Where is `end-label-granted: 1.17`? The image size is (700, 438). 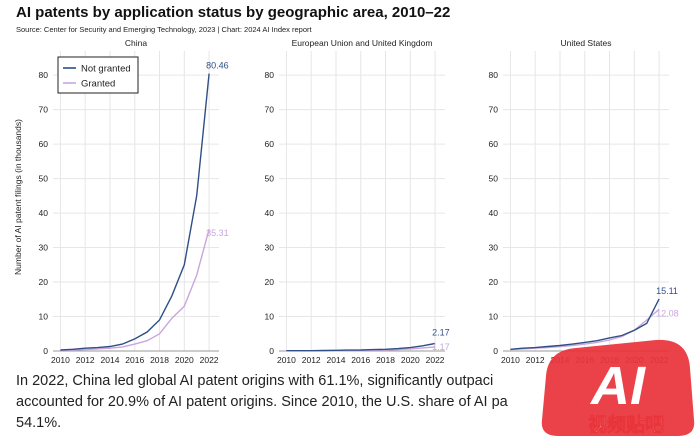
end-label-granted: 1.17 is located at coordinates (441, 347).